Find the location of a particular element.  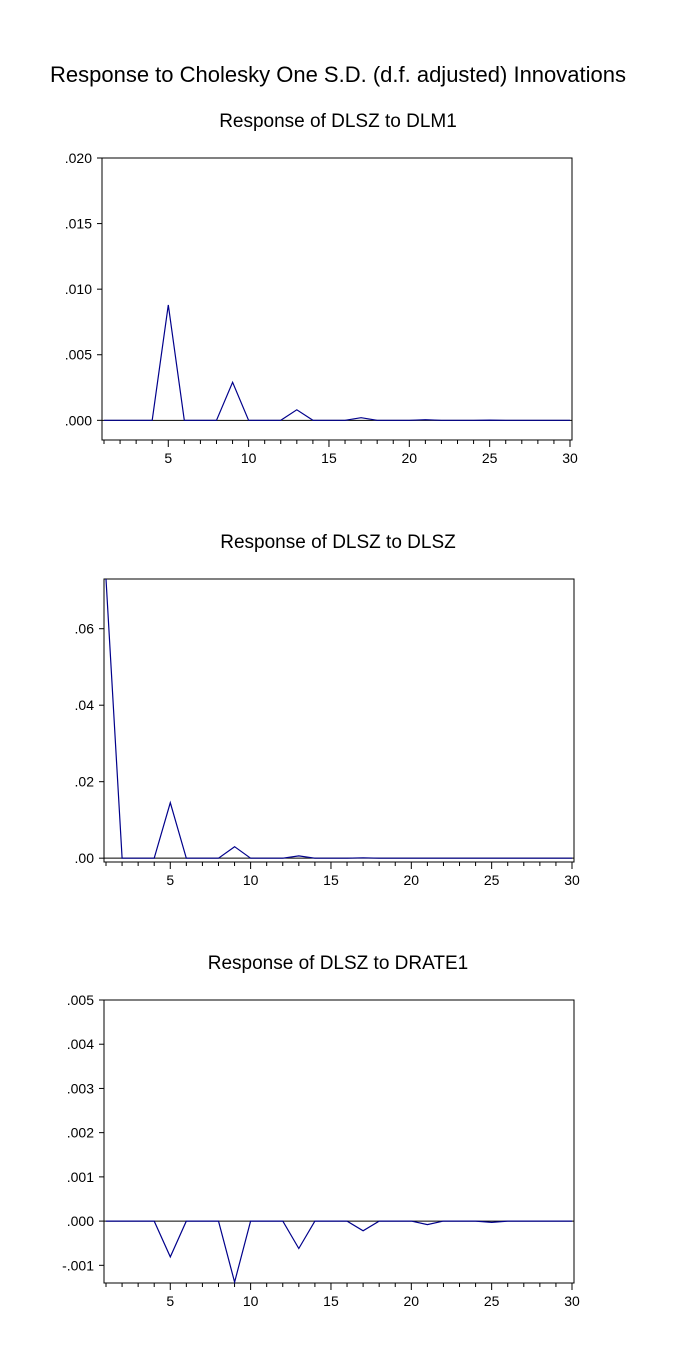

chart-title-dlm1: Response of DLSZ to DLM1 is located at coordinates (338, 121).